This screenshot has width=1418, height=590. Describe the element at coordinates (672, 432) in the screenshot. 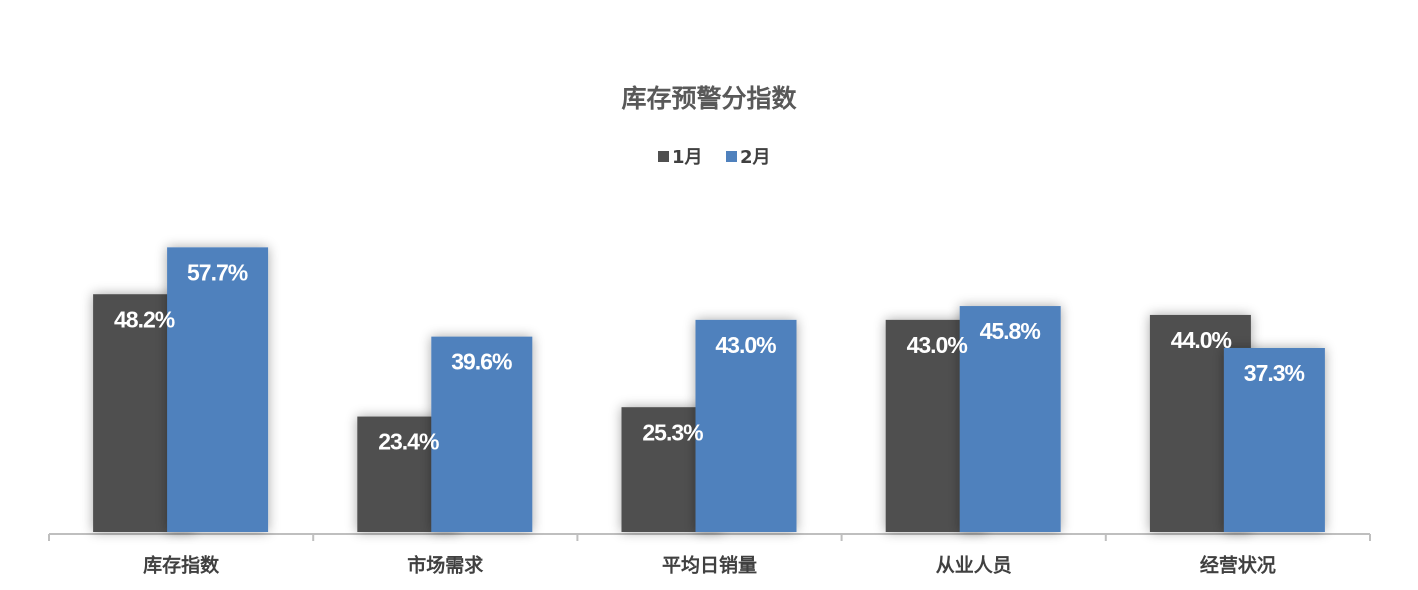

I see `data-label: 25.3%` at that location.